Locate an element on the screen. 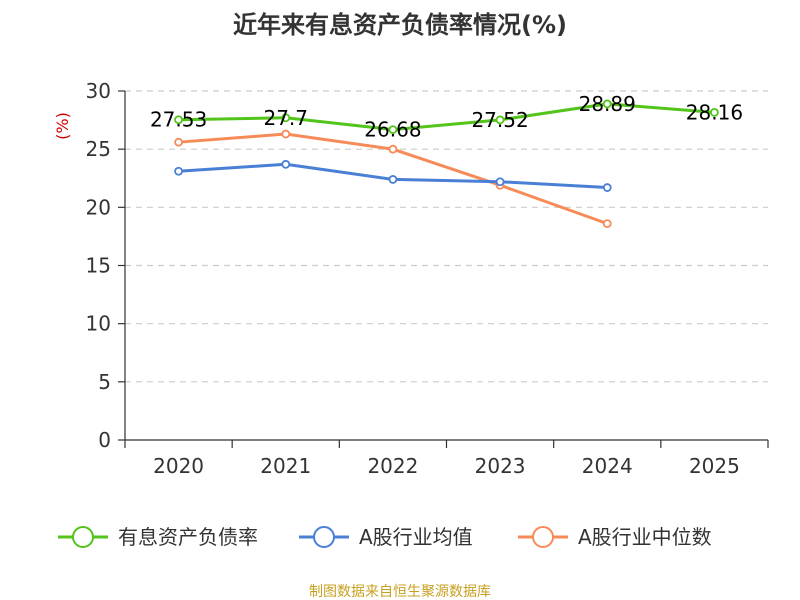  data-point-1-2022 is located at coordinates (393, 179).